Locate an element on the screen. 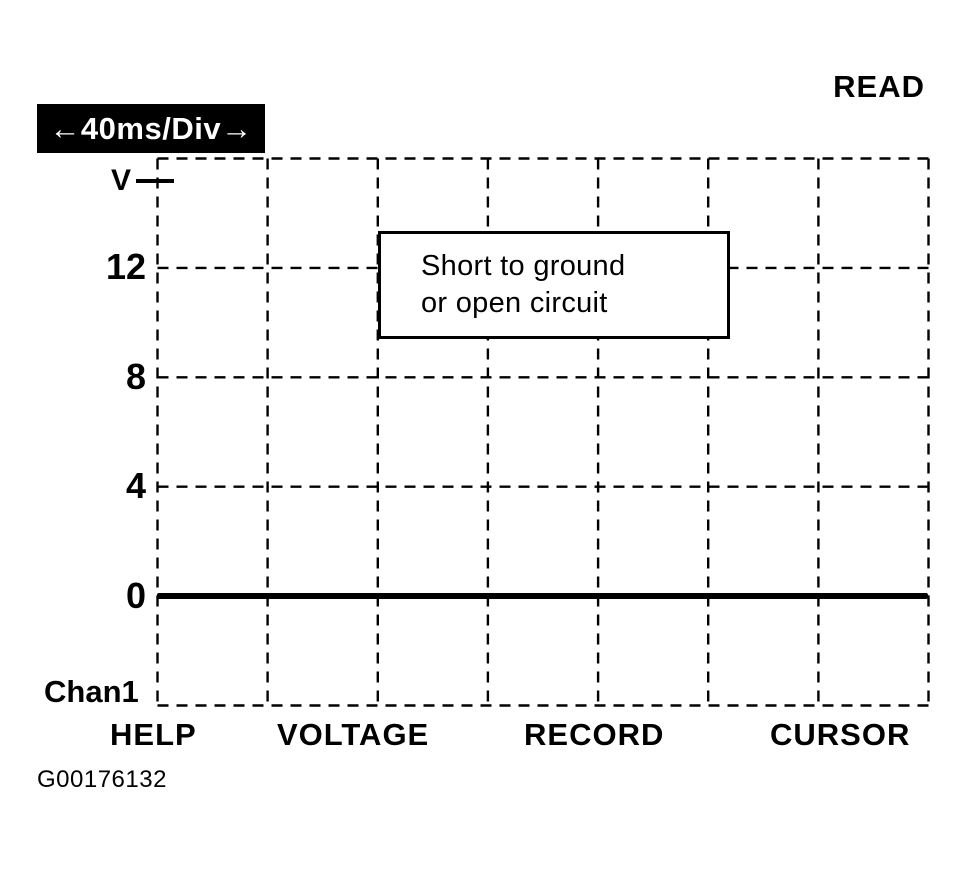  y-tick-4: 4 is located at coordinates (135, 485).